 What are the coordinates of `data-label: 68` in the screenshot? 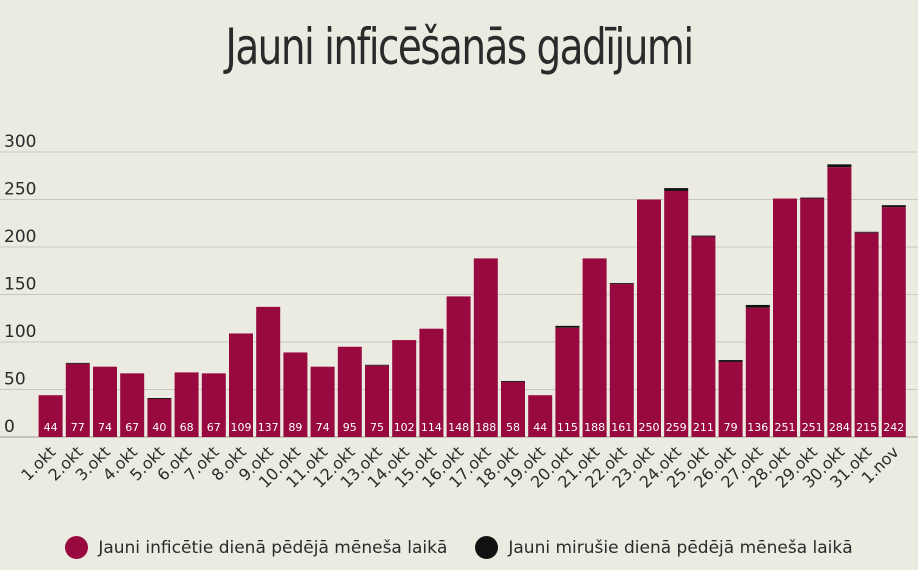 It's located at (187, 427).